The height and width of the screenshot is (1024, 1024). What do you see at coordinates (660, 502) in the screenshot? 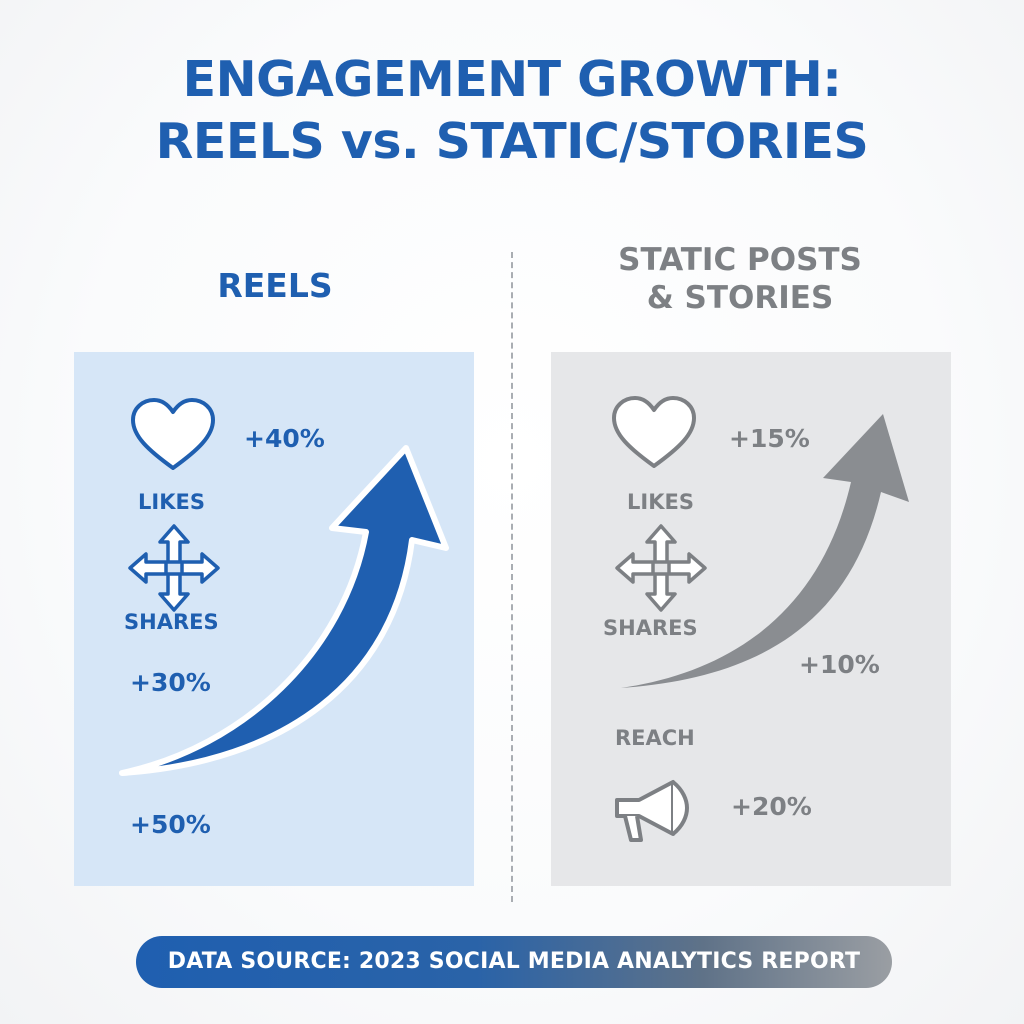
I see `static-likes-label: LIKES` at bounding box center [660, 502].